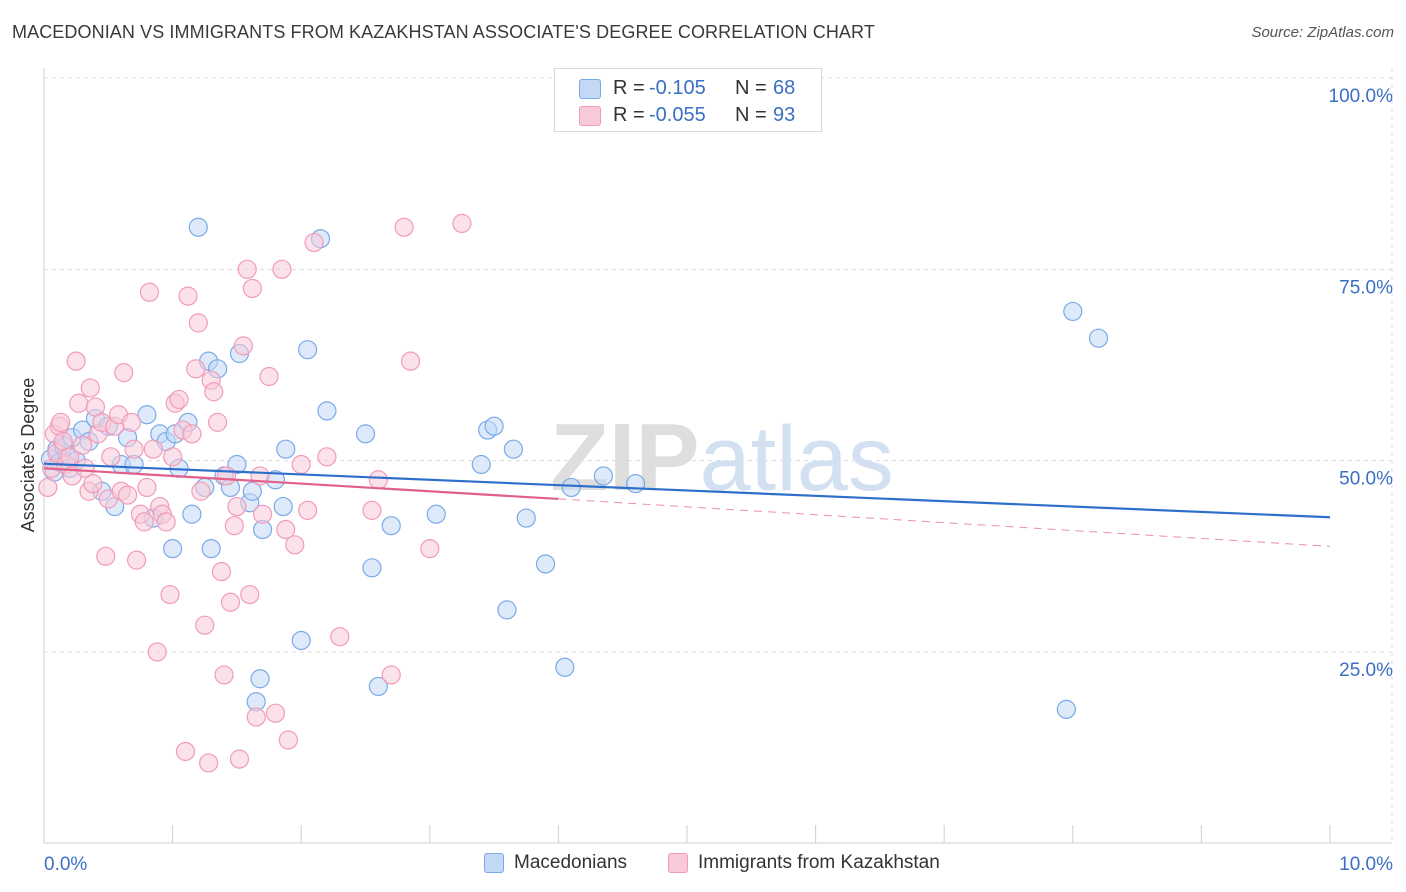 The image size is (1406, 892). I want to click on source-attribution: Source: ZipAtlas.com, so click(1322, 32).